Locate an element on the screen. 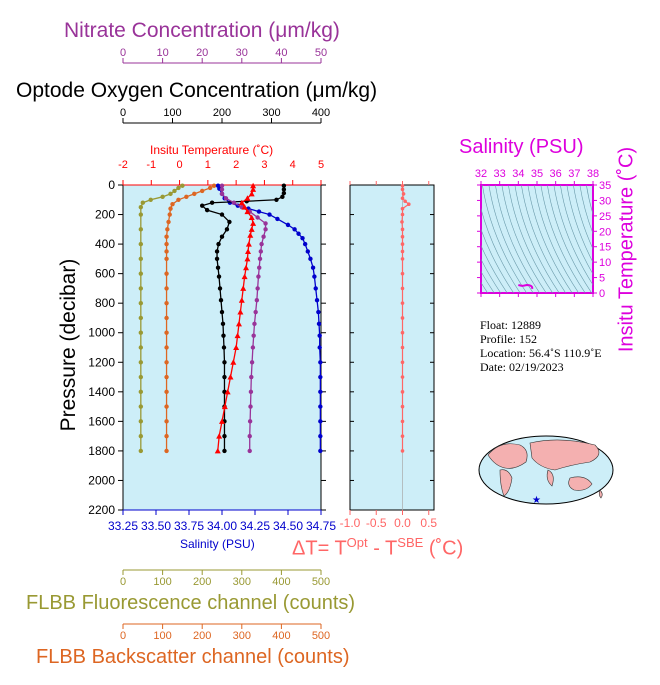 The width and height of the screenshot is (660, 685). backscatter-tick-label: 0 is located at coordinates (123, 636).